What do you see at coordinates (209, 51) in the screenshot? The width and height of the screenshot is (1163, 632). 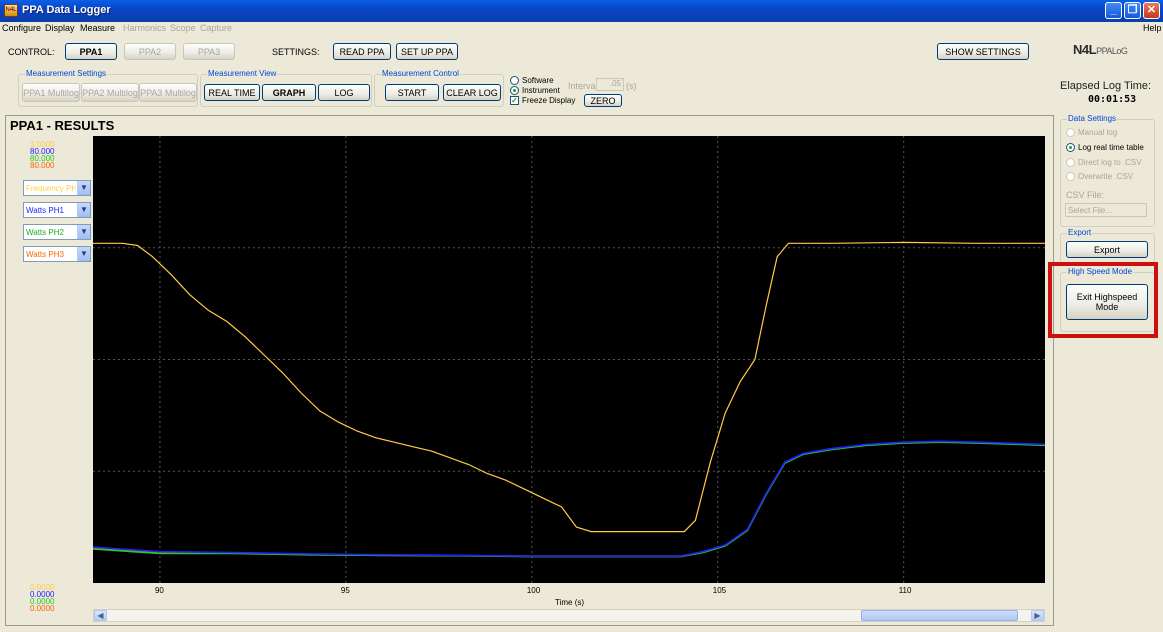 I see `ppa3-button: PPA3` at bounding box center [209, 51].